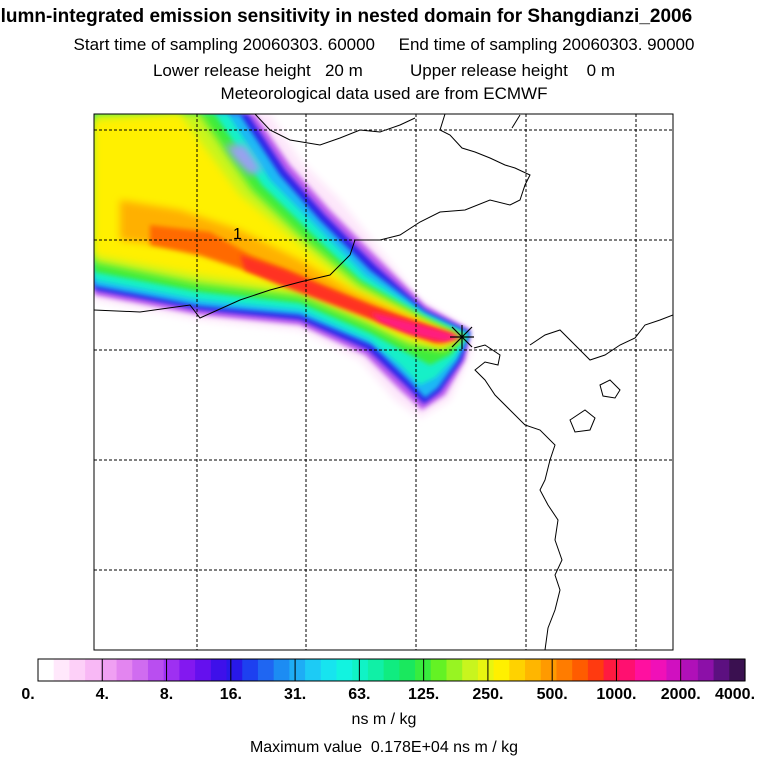 The width and height of the screenshot is (768, 768). I want to click on colorbar-tick-label: 4000., so click(735, 694).